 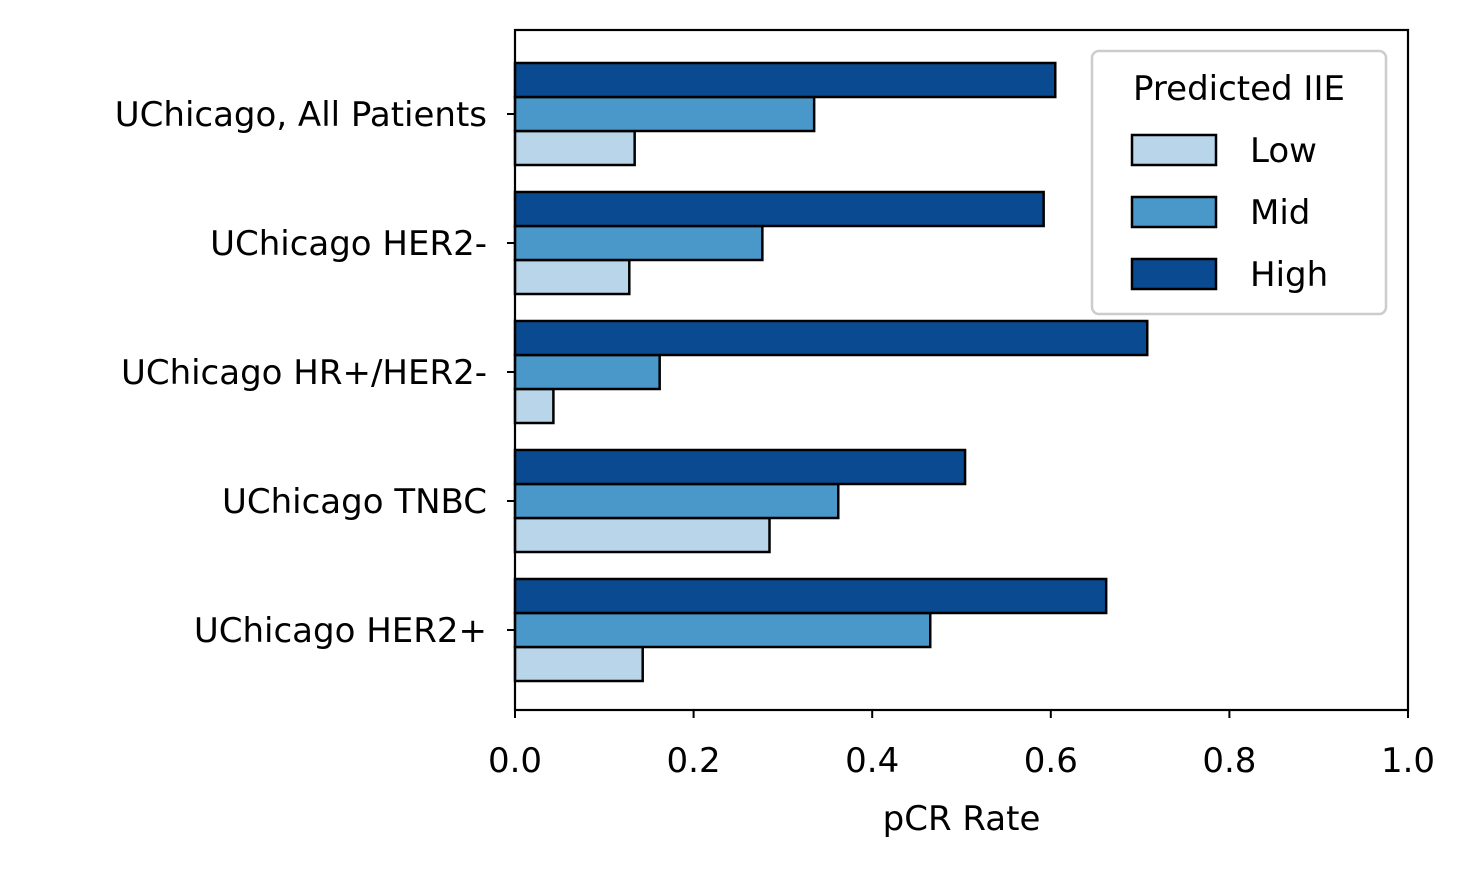 I want to click on x-axis-title: pCR Rate, so click(x=962, y=819).